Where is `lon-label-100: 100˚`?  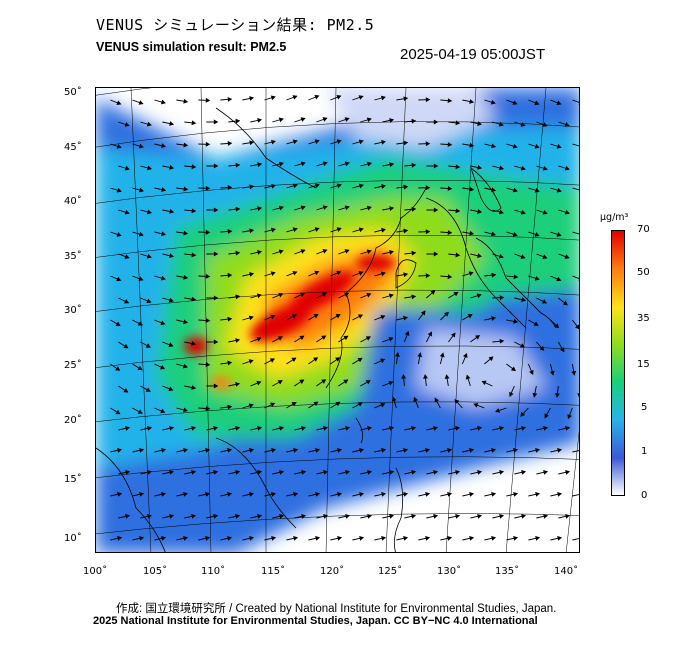 lon-label-100: 100˚ is located at coordinates (95, 571).